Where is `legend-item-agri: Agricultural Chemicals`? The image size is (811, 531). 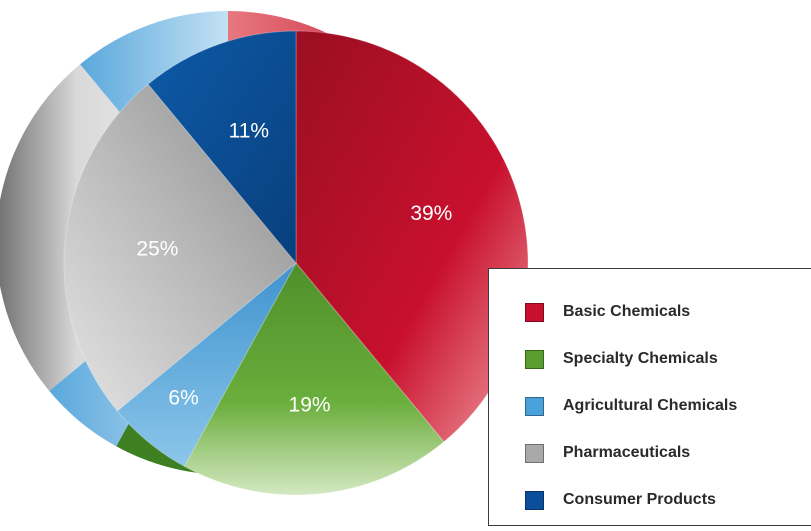
legend-item-agri: Agricultural Chemicals is located at coordinates (631, 406).